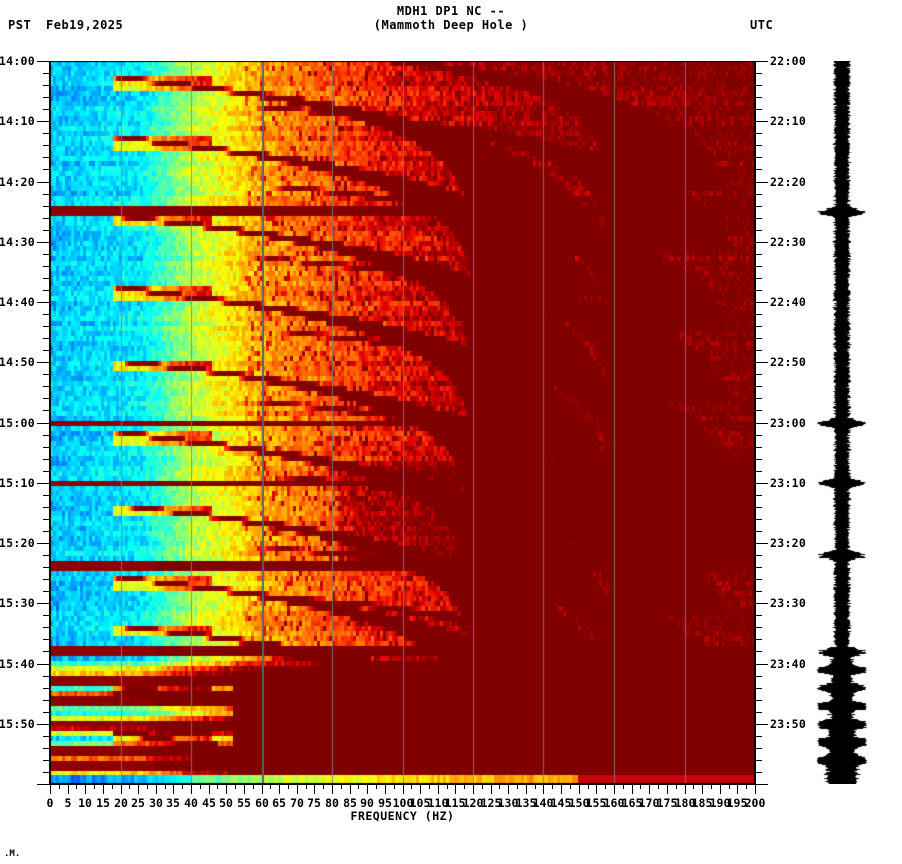  I want to click on header-date: Feb19,2025, so click(85, 25).